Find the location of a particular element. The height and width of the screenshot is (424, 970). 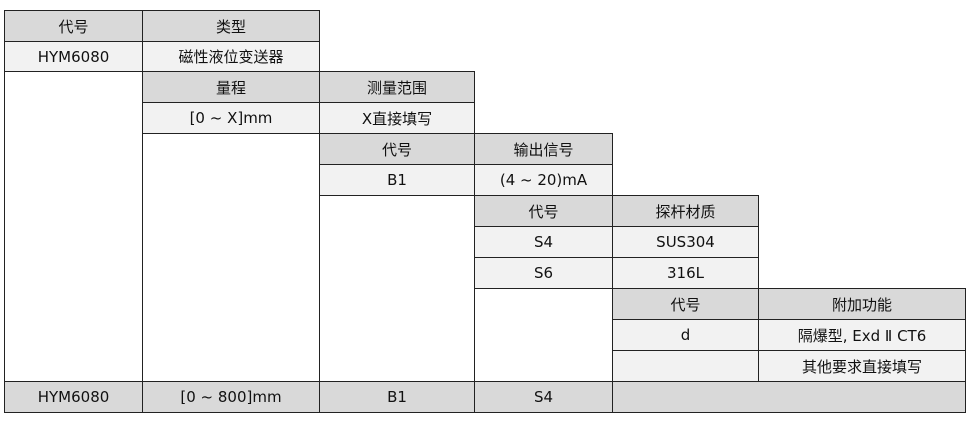

extra-function: 其他要求直接填写 is located at coordinates (862, 366).